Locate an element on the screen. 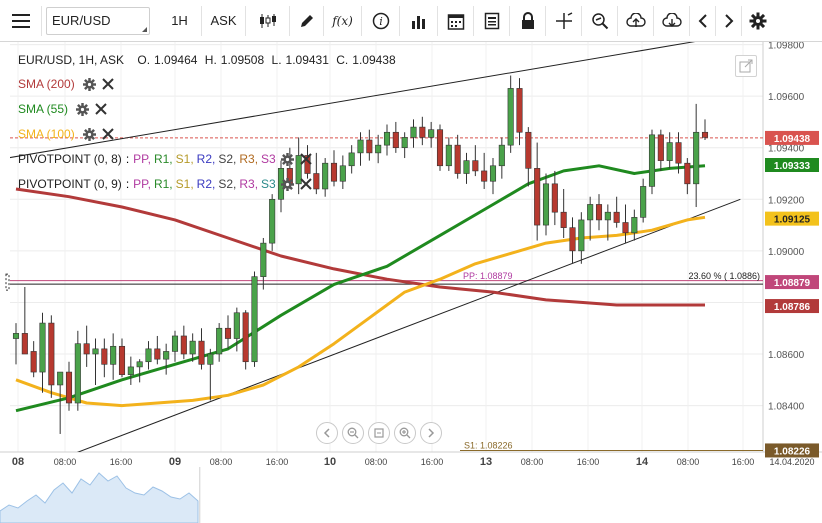  high-value: 1.09508 is located at coordinates (242, 60).